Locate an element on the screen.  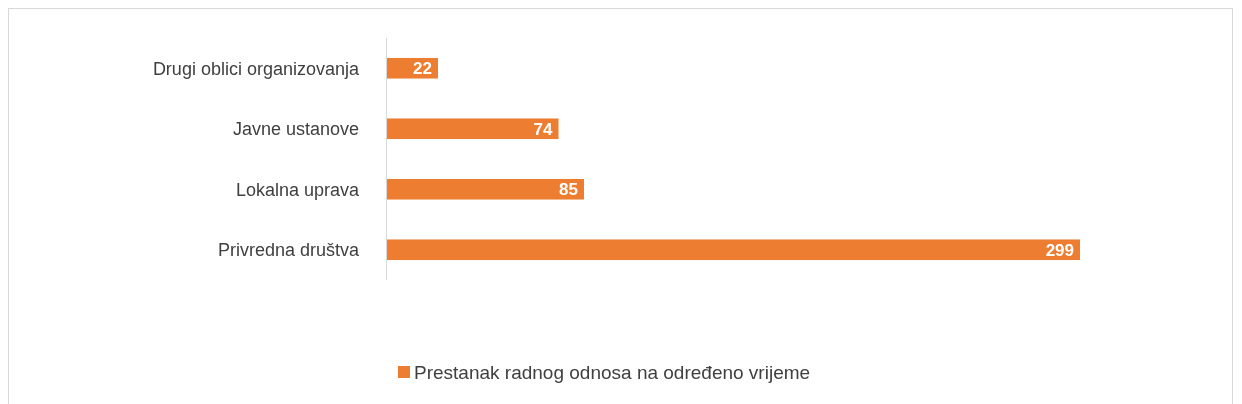
y-tick-label: Lokalna uprava is located at coordinates (297, 189).